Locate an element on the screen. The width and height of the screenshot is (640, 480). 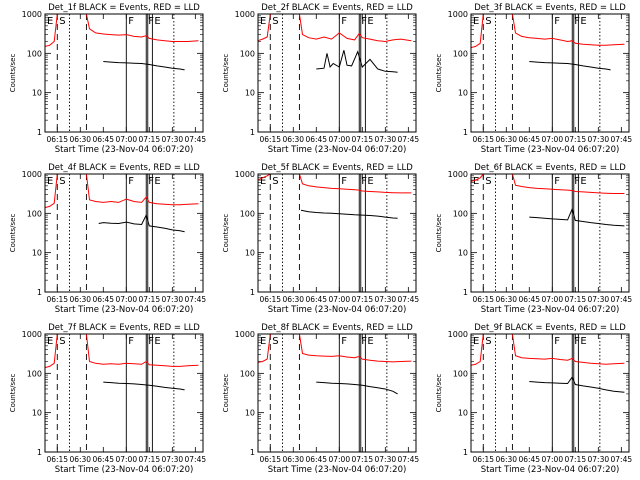
panel-title: Det_1f BLACK = Events, RED = LLD is located at coordinates (124, 8).